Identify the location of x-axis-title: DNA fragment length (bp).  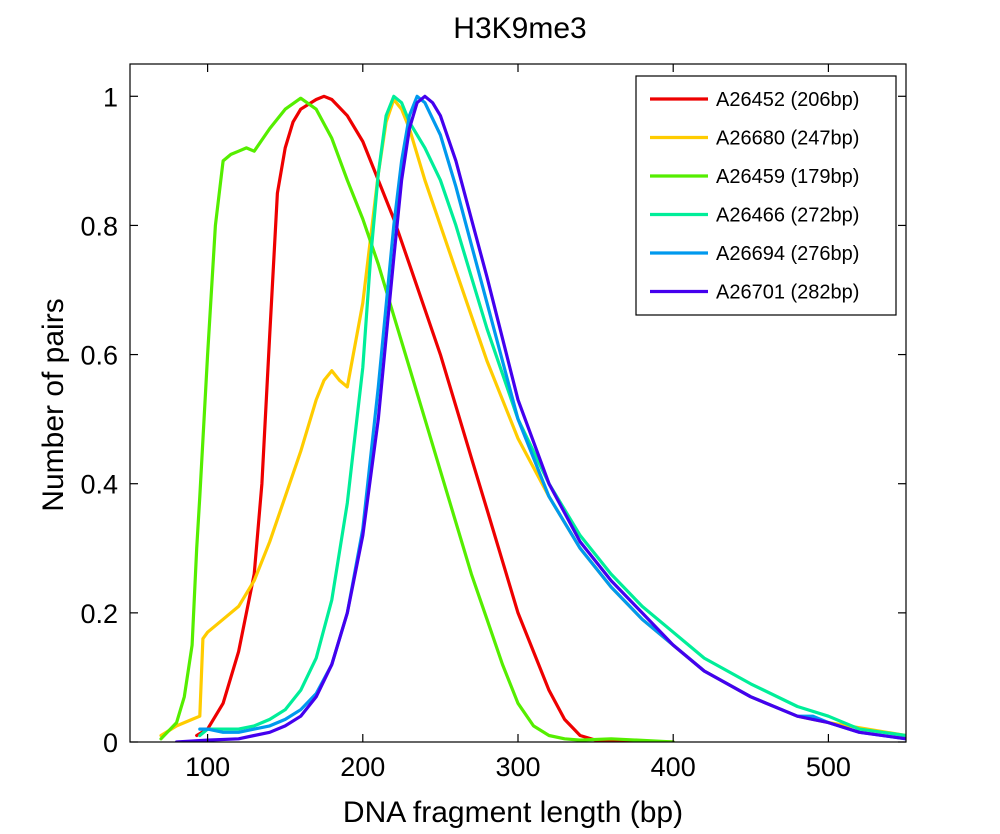
(513, 812).